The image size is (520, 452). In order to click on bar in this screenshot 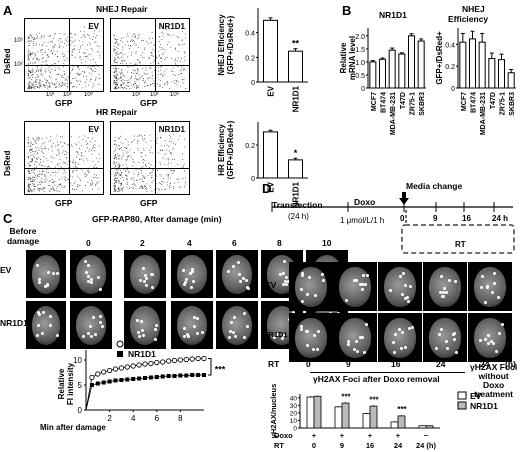, I will do `click(411, 62)`.